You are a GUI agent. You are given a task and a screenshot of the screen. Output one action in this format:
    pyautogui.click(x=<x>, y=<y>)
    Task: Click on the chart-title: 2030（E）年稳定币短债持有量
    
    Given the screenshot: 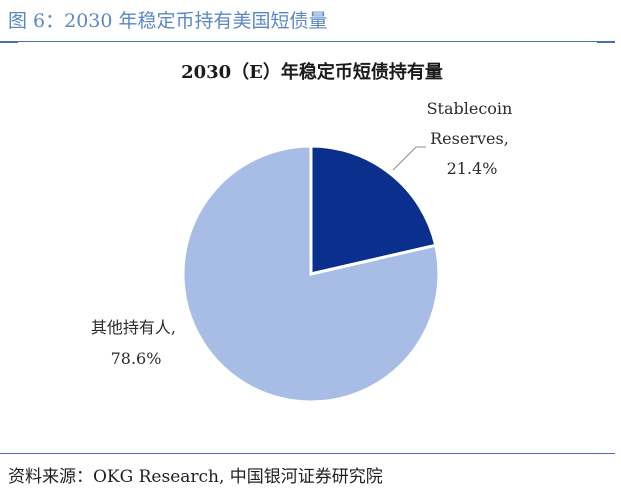 What is the action you would take?
    pyautogui.click(x=312, y=72)
    